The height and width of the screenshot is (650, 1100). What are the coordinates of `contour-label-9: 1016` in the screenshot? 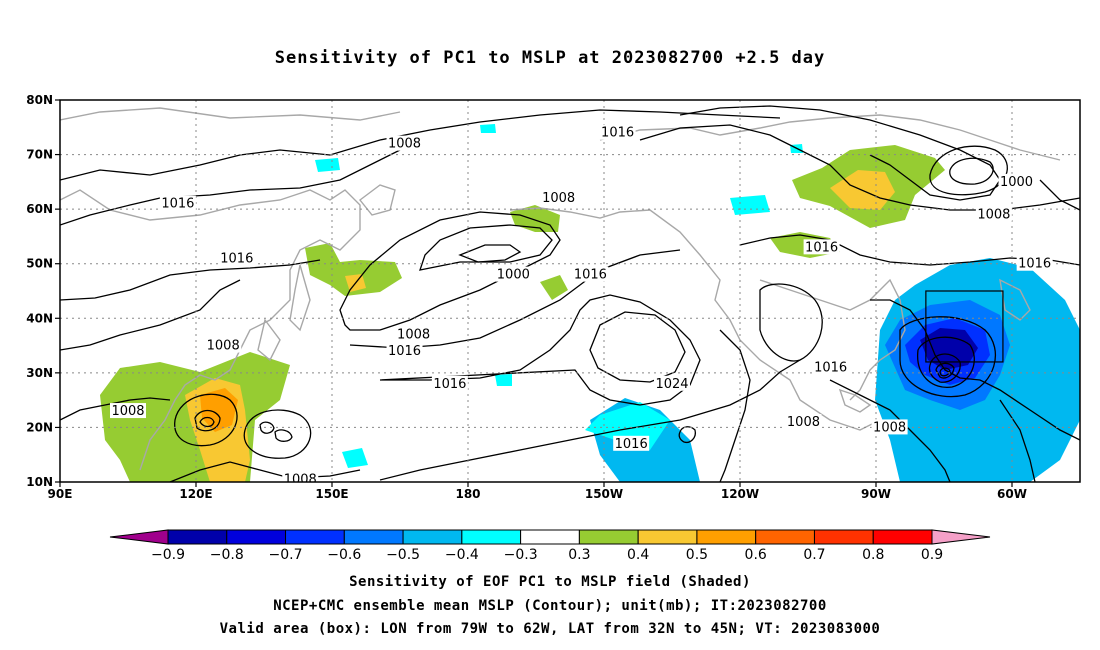 It's located at (590, 275).